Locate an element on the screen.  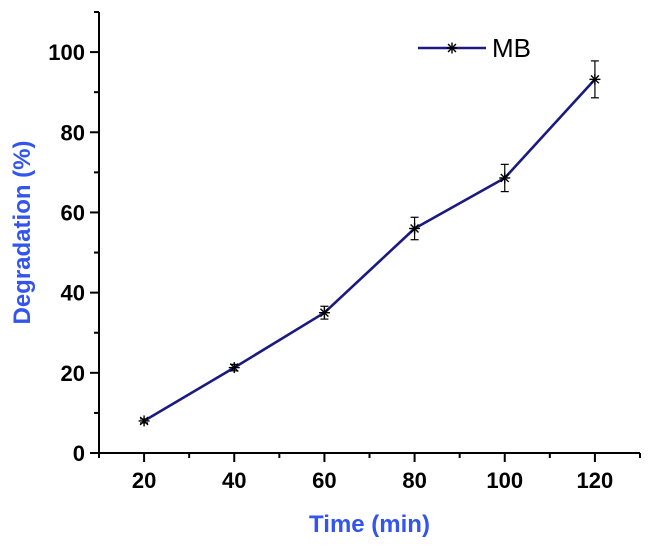
legend: MB is located at coordinates (474, 48).